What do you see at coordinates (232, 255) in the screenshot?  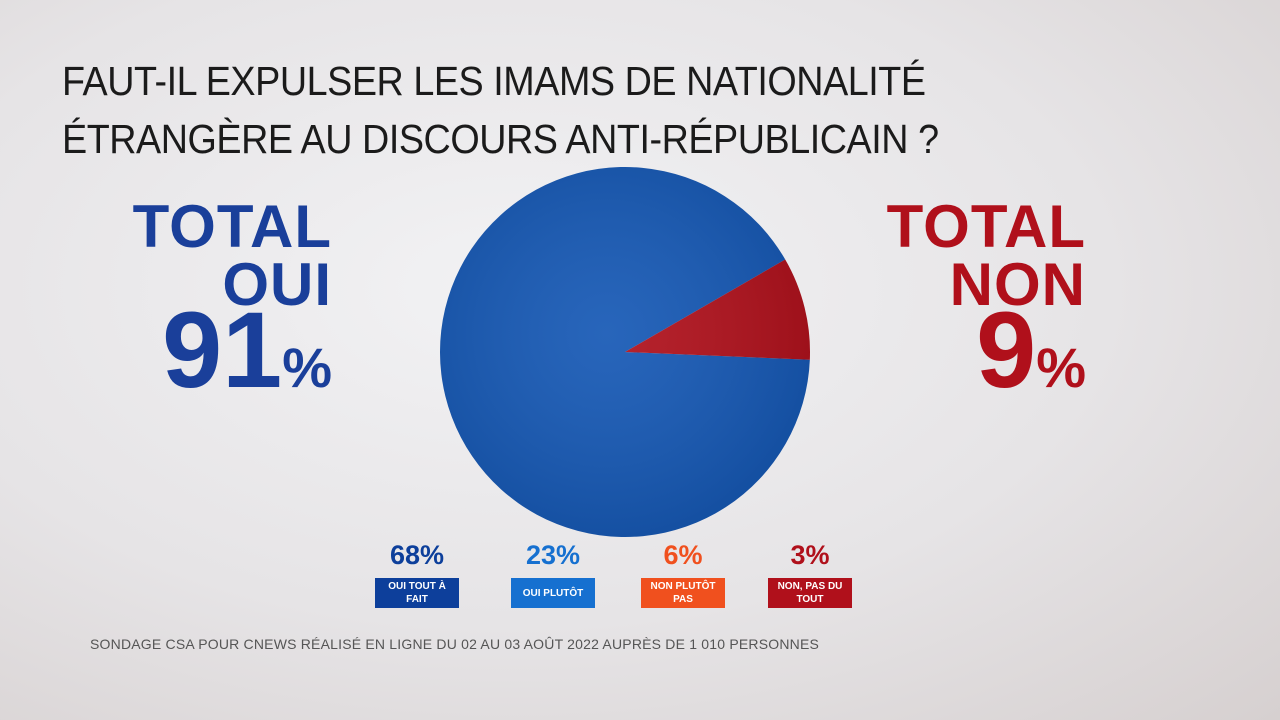 I see `slice-label: TOTAL OUI` at bounding box center [232, 255].